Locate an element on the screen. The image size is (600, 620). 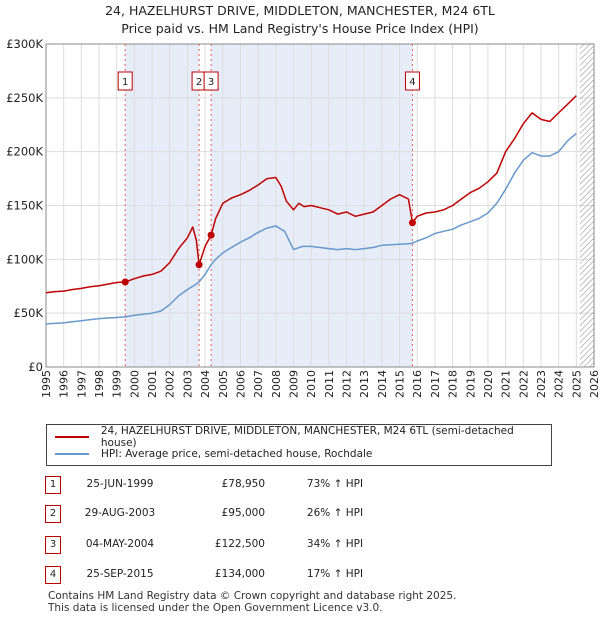
x-tick-label: 2021 is located at coordinates (506, 384).